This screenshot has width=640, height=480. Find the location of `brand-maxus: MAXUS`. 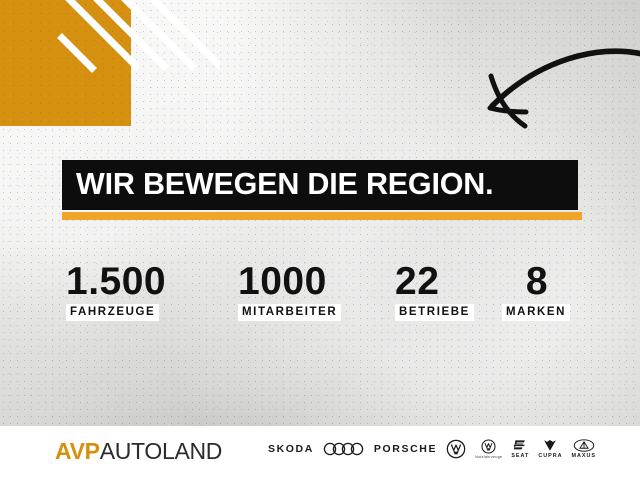

brand-maxus: MAXUS is located at coordinates (583, 449).